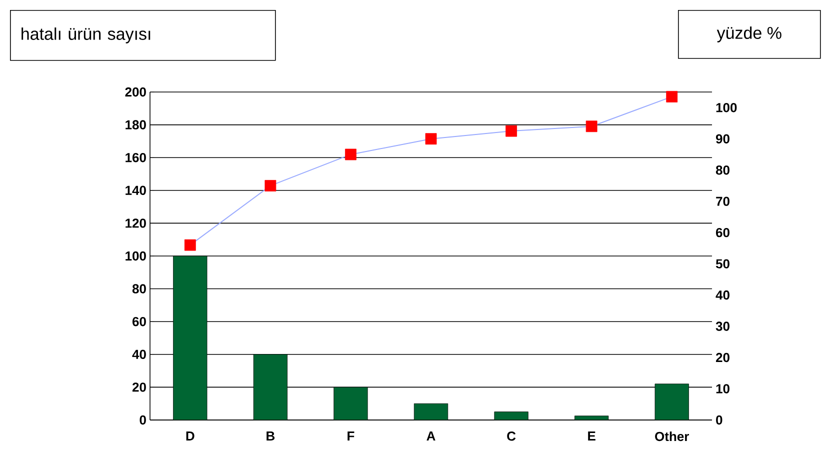  What do you see at coordinates (723, 357) in the screenshot?
I see `y2-tick-label: 20` at bounding box center [723, 357].